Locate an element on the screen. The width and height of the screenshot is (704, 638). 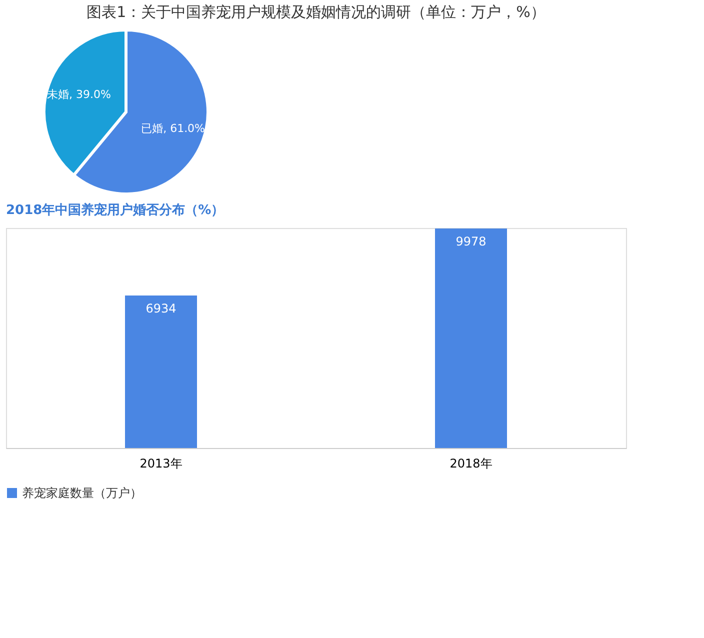
data-label: 6934 is located at coordinates (161, 308).